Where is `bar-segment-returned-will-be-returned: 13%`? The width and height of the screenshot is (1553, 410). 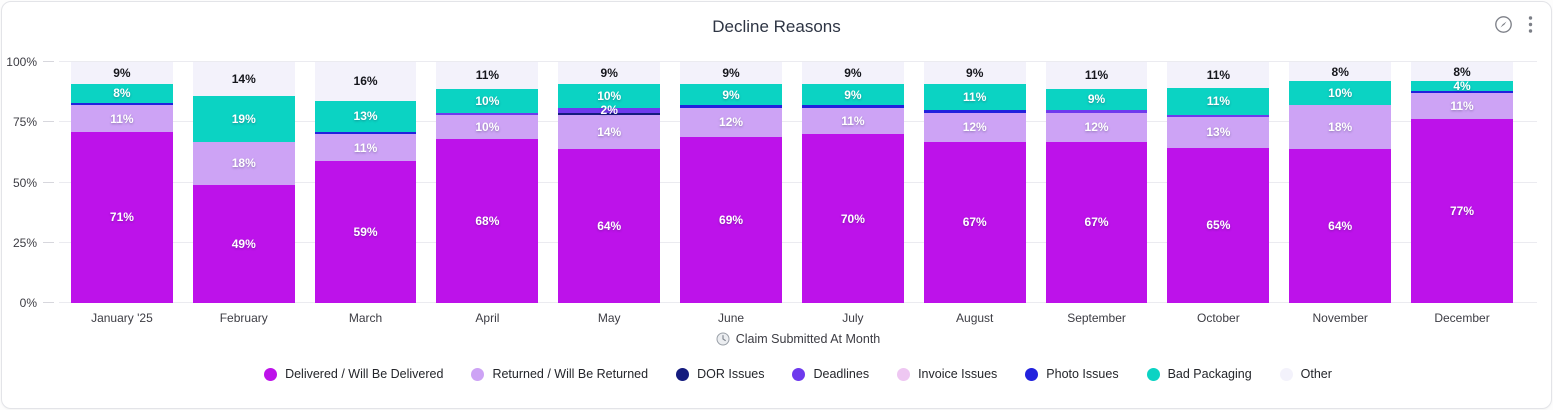 bar-segment-returned-will-be-returned: 13% is located at coordinates (1218, 132).